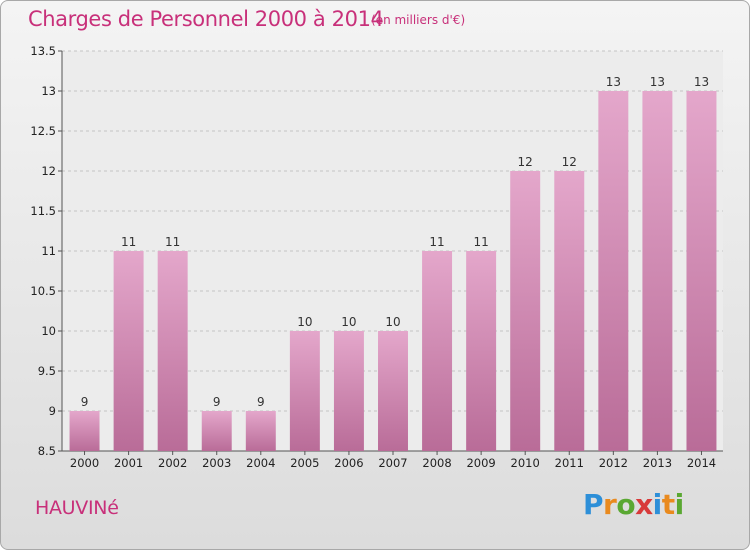  I want to click on x-tick-label: 2006, so click(348, 463).